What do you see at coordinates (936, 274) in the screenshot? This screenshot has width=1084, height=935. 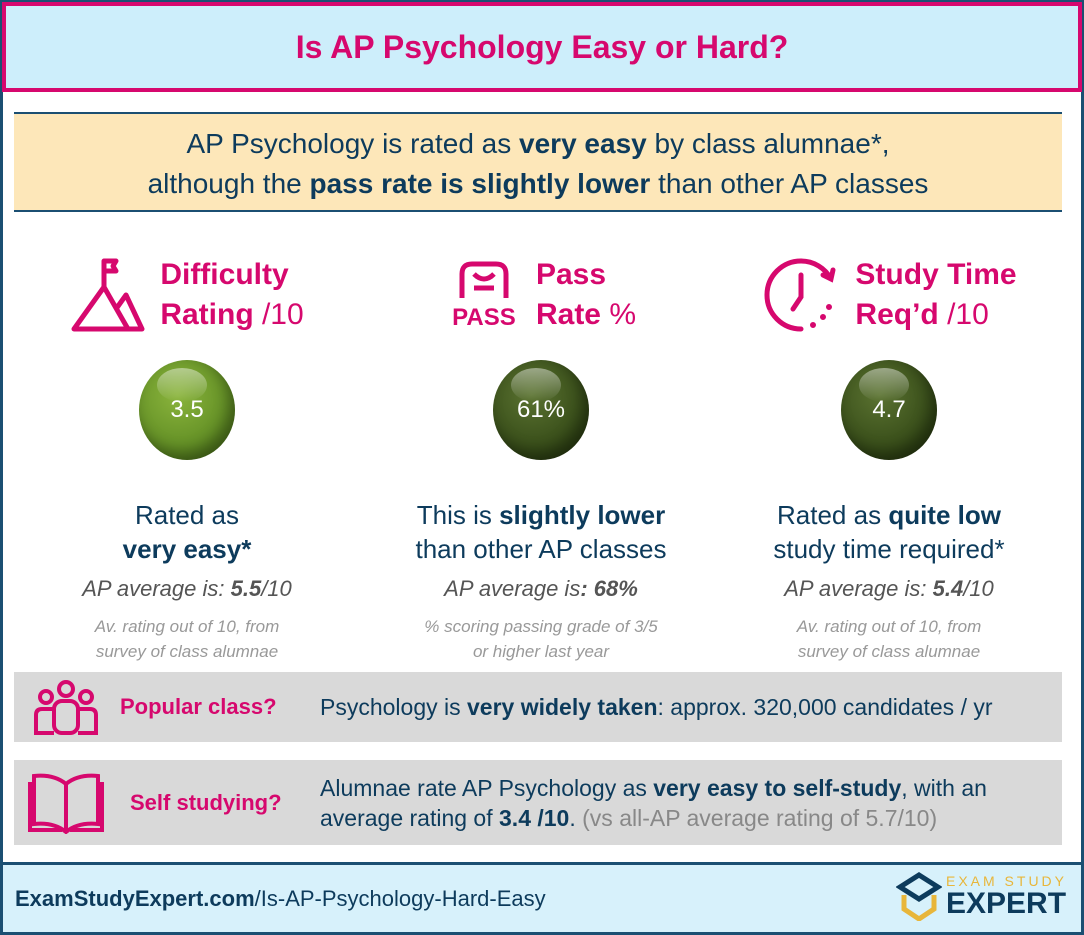 I see `column-heading: Study Time` at bounding box center [936, 274].